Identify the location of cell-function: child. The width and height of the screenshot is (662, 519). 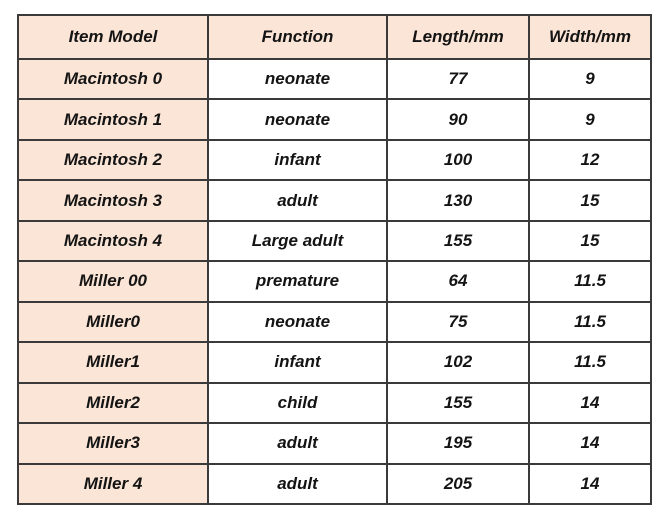
(297, 403).